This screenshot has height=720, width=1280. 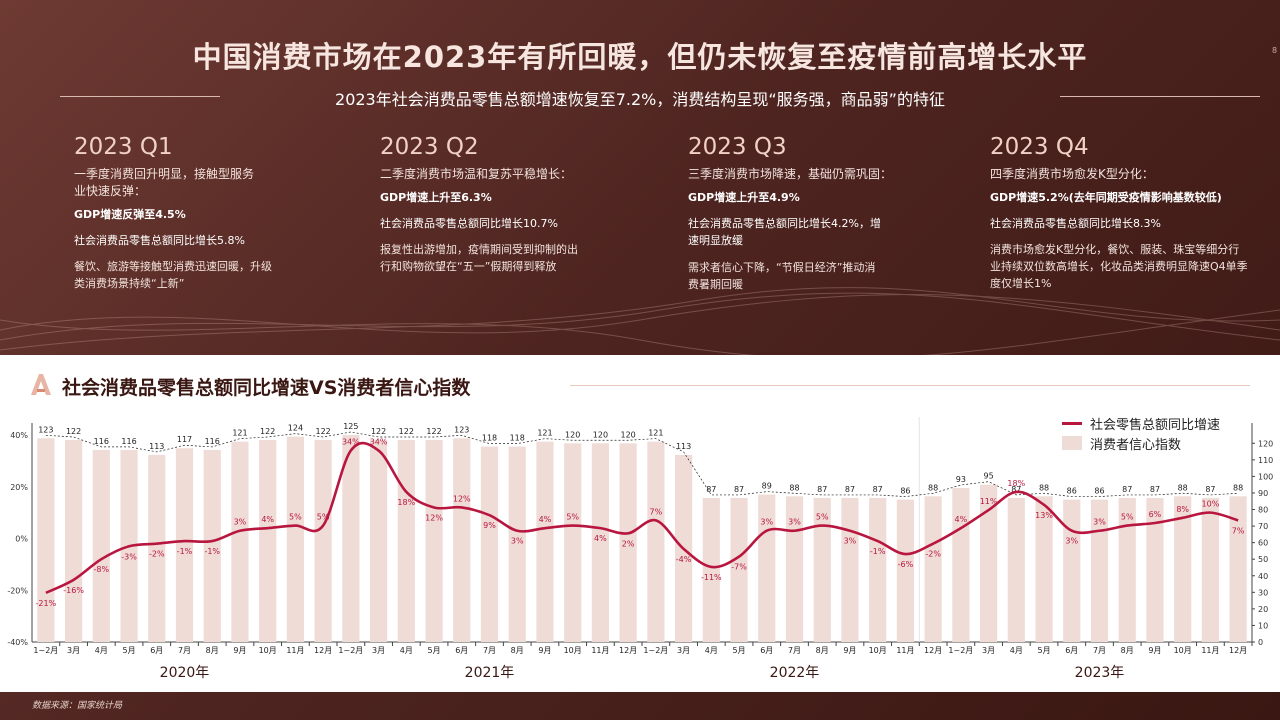 I want to click on line-value-label: 2%, so click(x=628, y=543).